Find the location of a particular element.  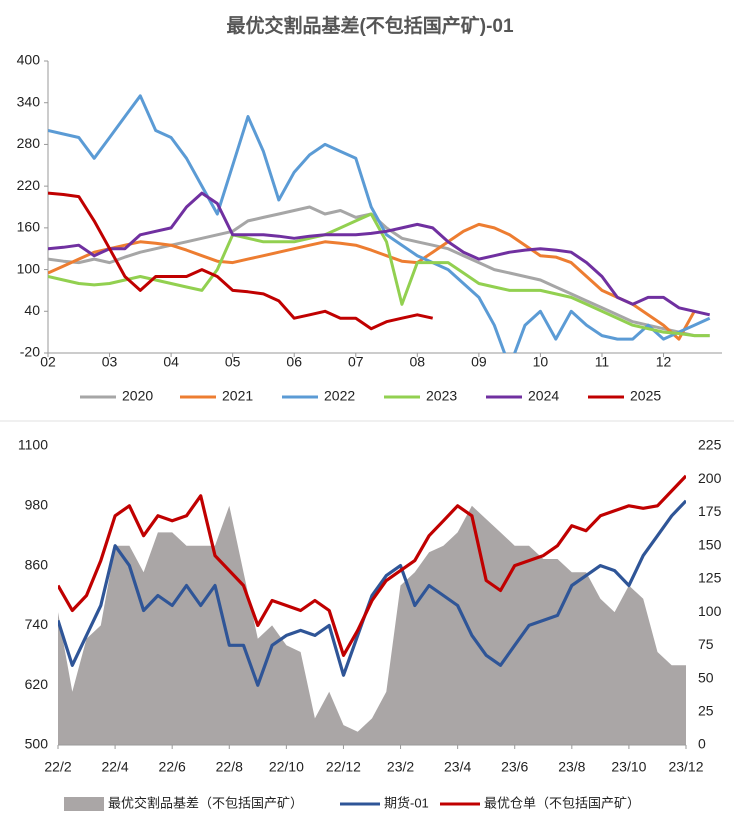

x-tick-label: 05 is located at coordinates (233, 362).